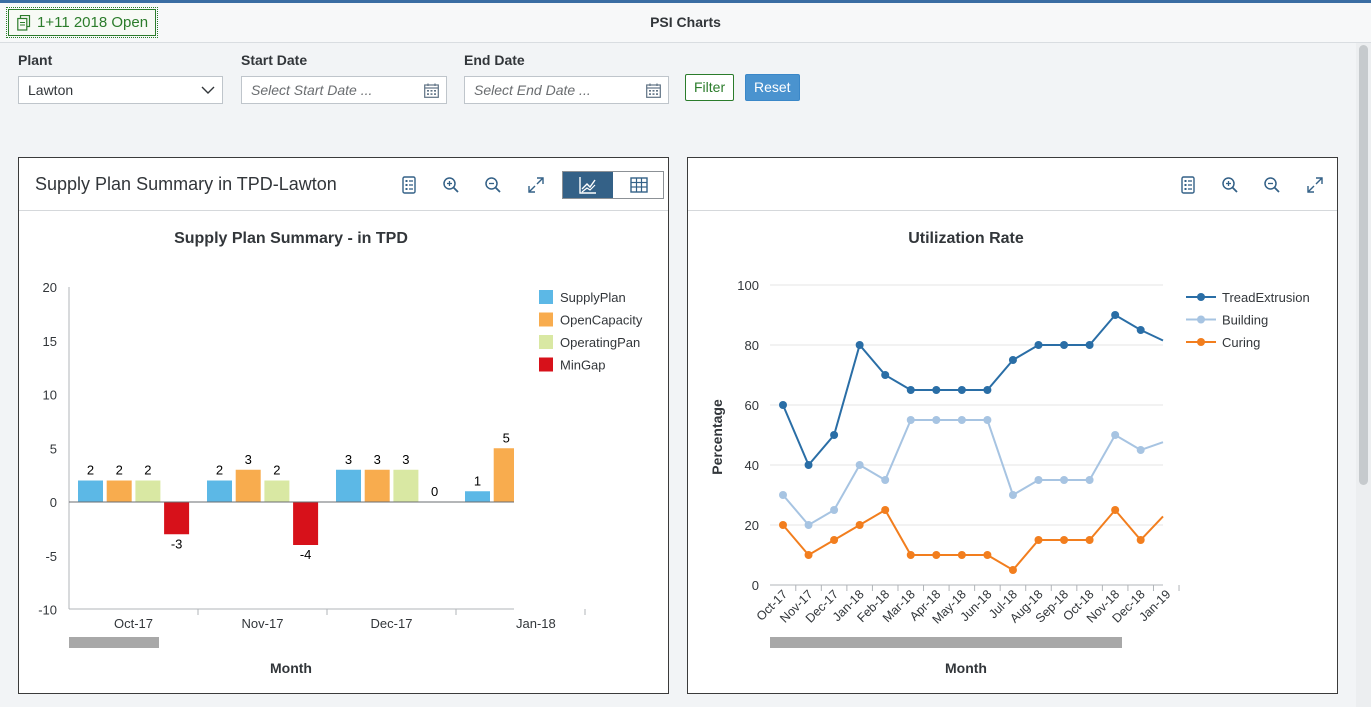 Image resolution: width=1371 pixels, height=707 pixels. What do you see at coordinates (752, 405) in the screenshot?
I see `line-y-tick-label: 60` at bounding box center [752, 405].